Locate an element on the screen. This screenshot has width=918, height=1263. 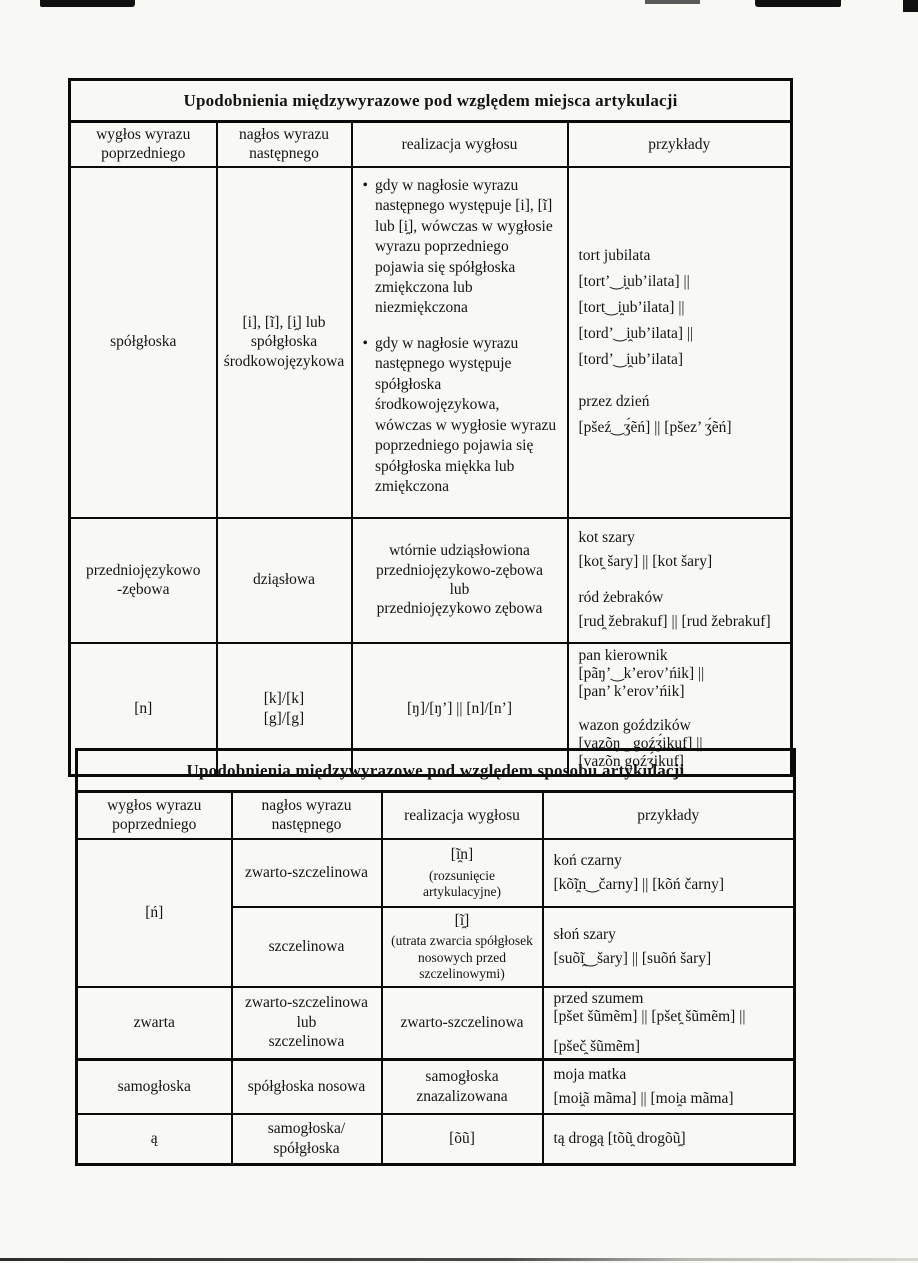
t2r1b-przyklady: słoń szary [suõĩ̯‿šary] || [suõń šary] is located at coordinates (668, 946).